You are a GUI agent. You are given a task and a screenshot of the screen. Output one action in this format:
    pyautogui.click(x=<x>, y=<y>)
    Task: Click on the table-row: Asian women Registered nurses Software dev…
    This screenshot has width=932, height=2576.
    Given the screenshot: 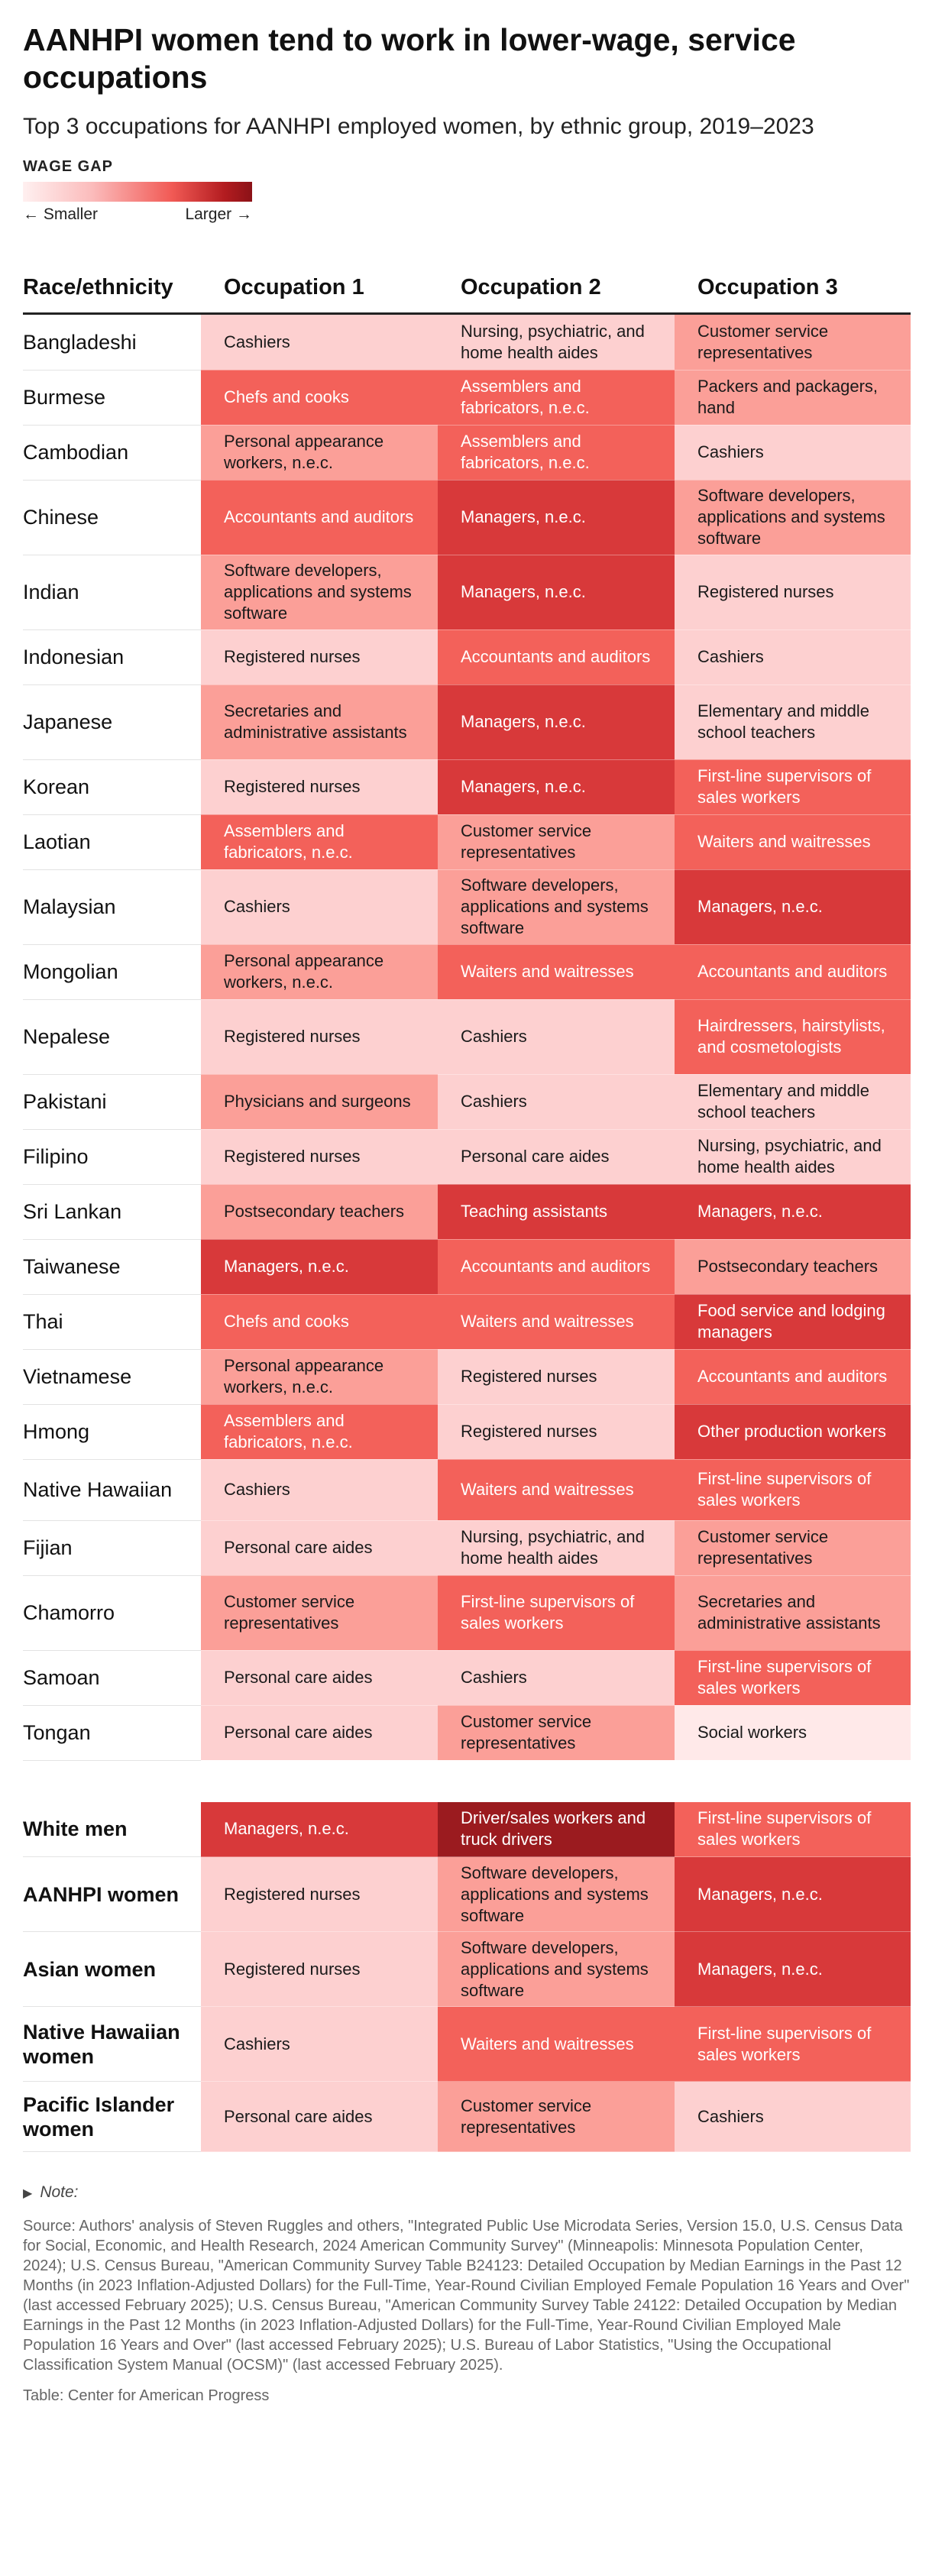 What is the action you would take?
    pyautogui.click(x=467, y=1969)
    